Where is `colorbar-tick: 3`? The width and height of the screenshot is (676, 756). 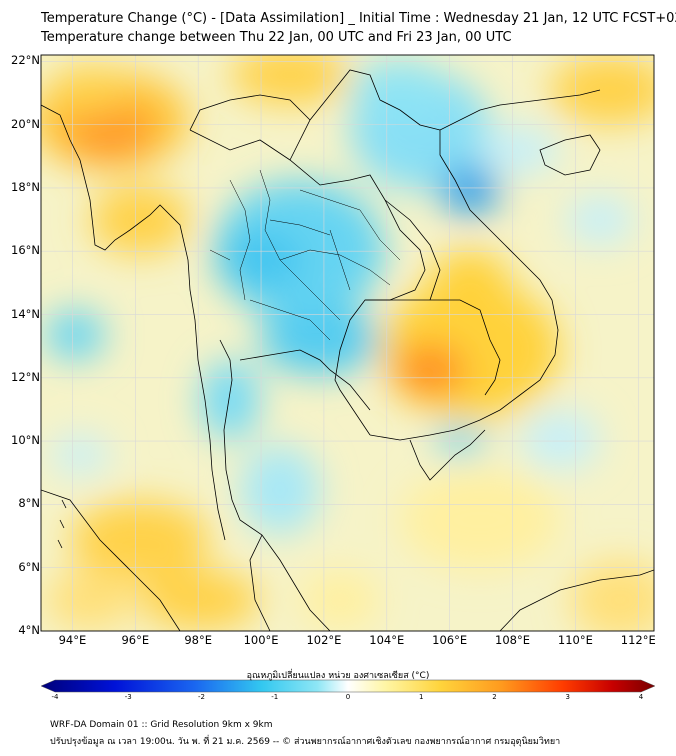
colorbar-tick: 3 is located at coordinates (567, 697).